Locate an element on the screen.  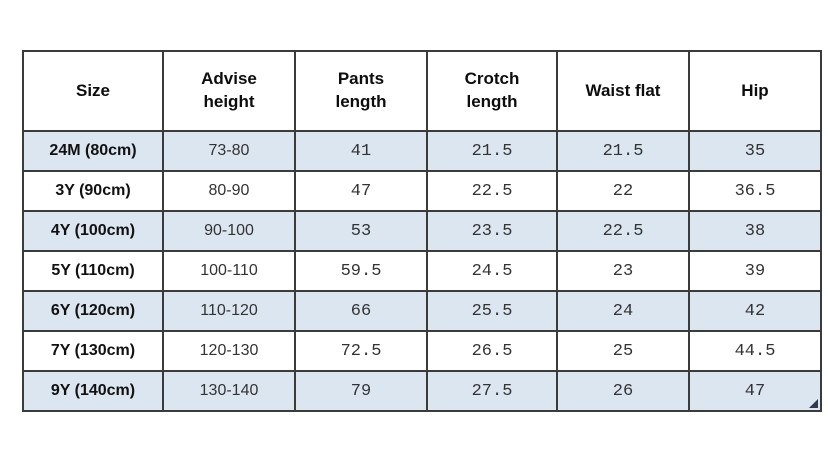
cell-waist-flat: 26 is located at coordinates (623, 391).